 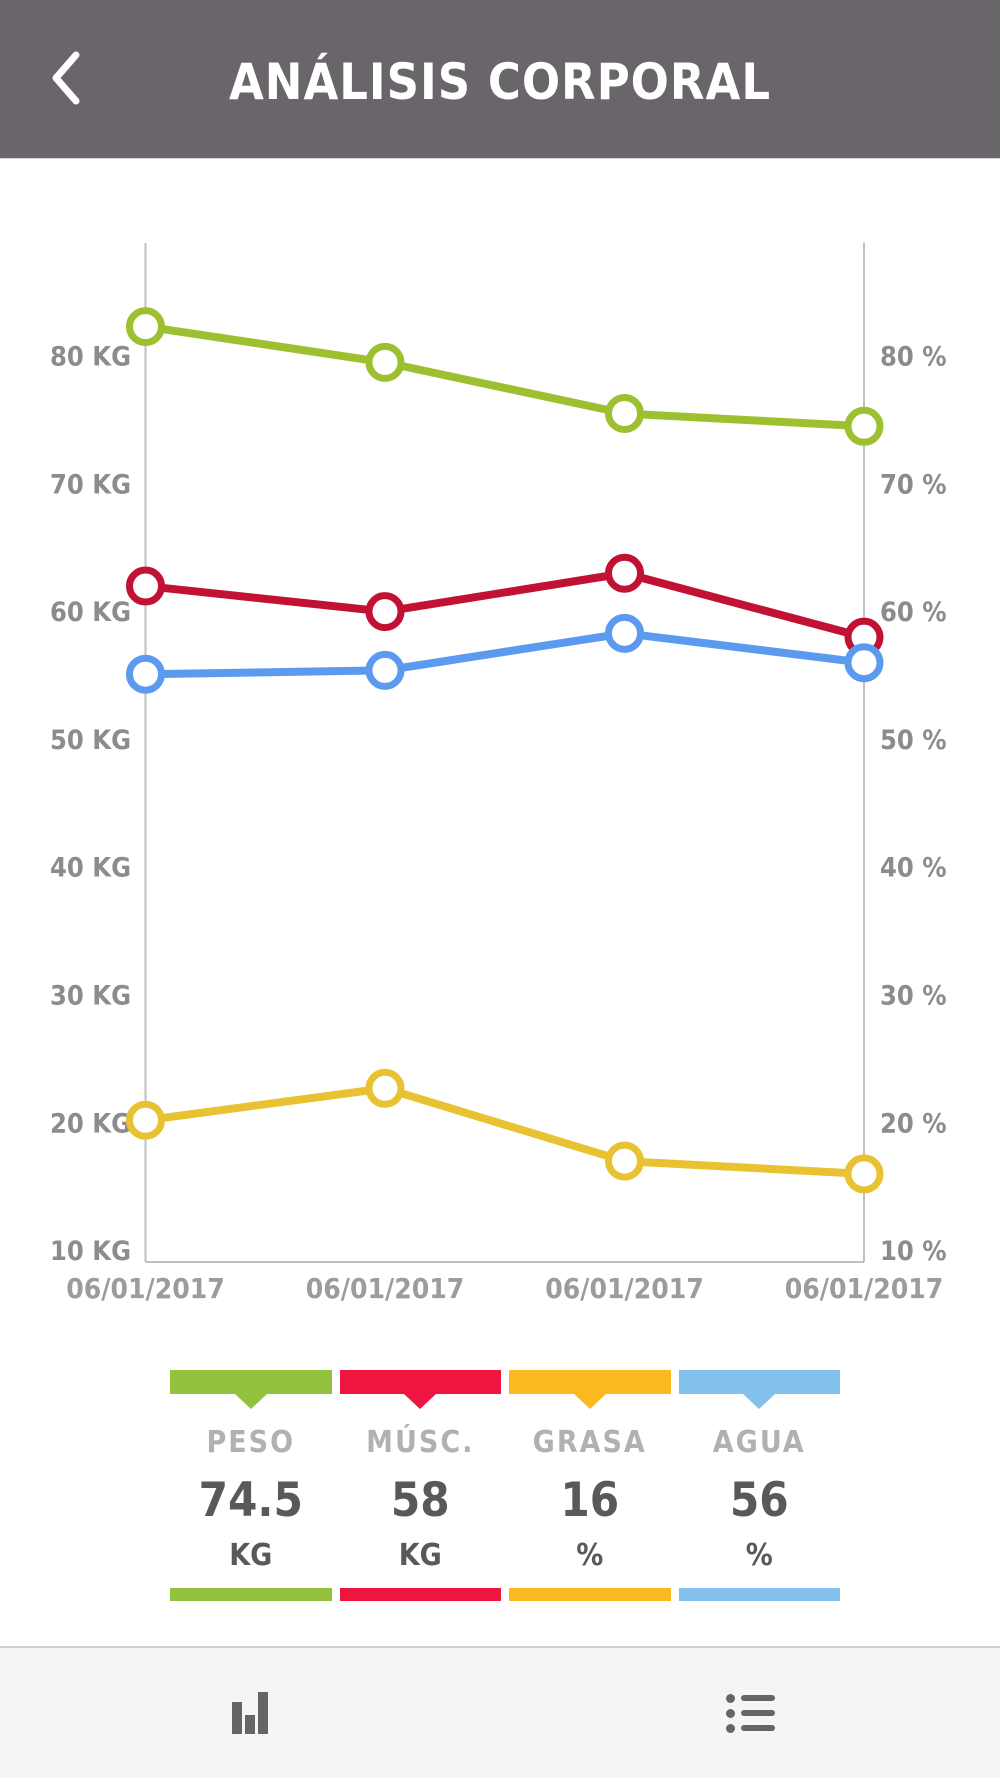 What do you see at coordinates (913, 868) in the screenshot?
I see `y-tick-right: 40 %` at bounding box center [913, 868].